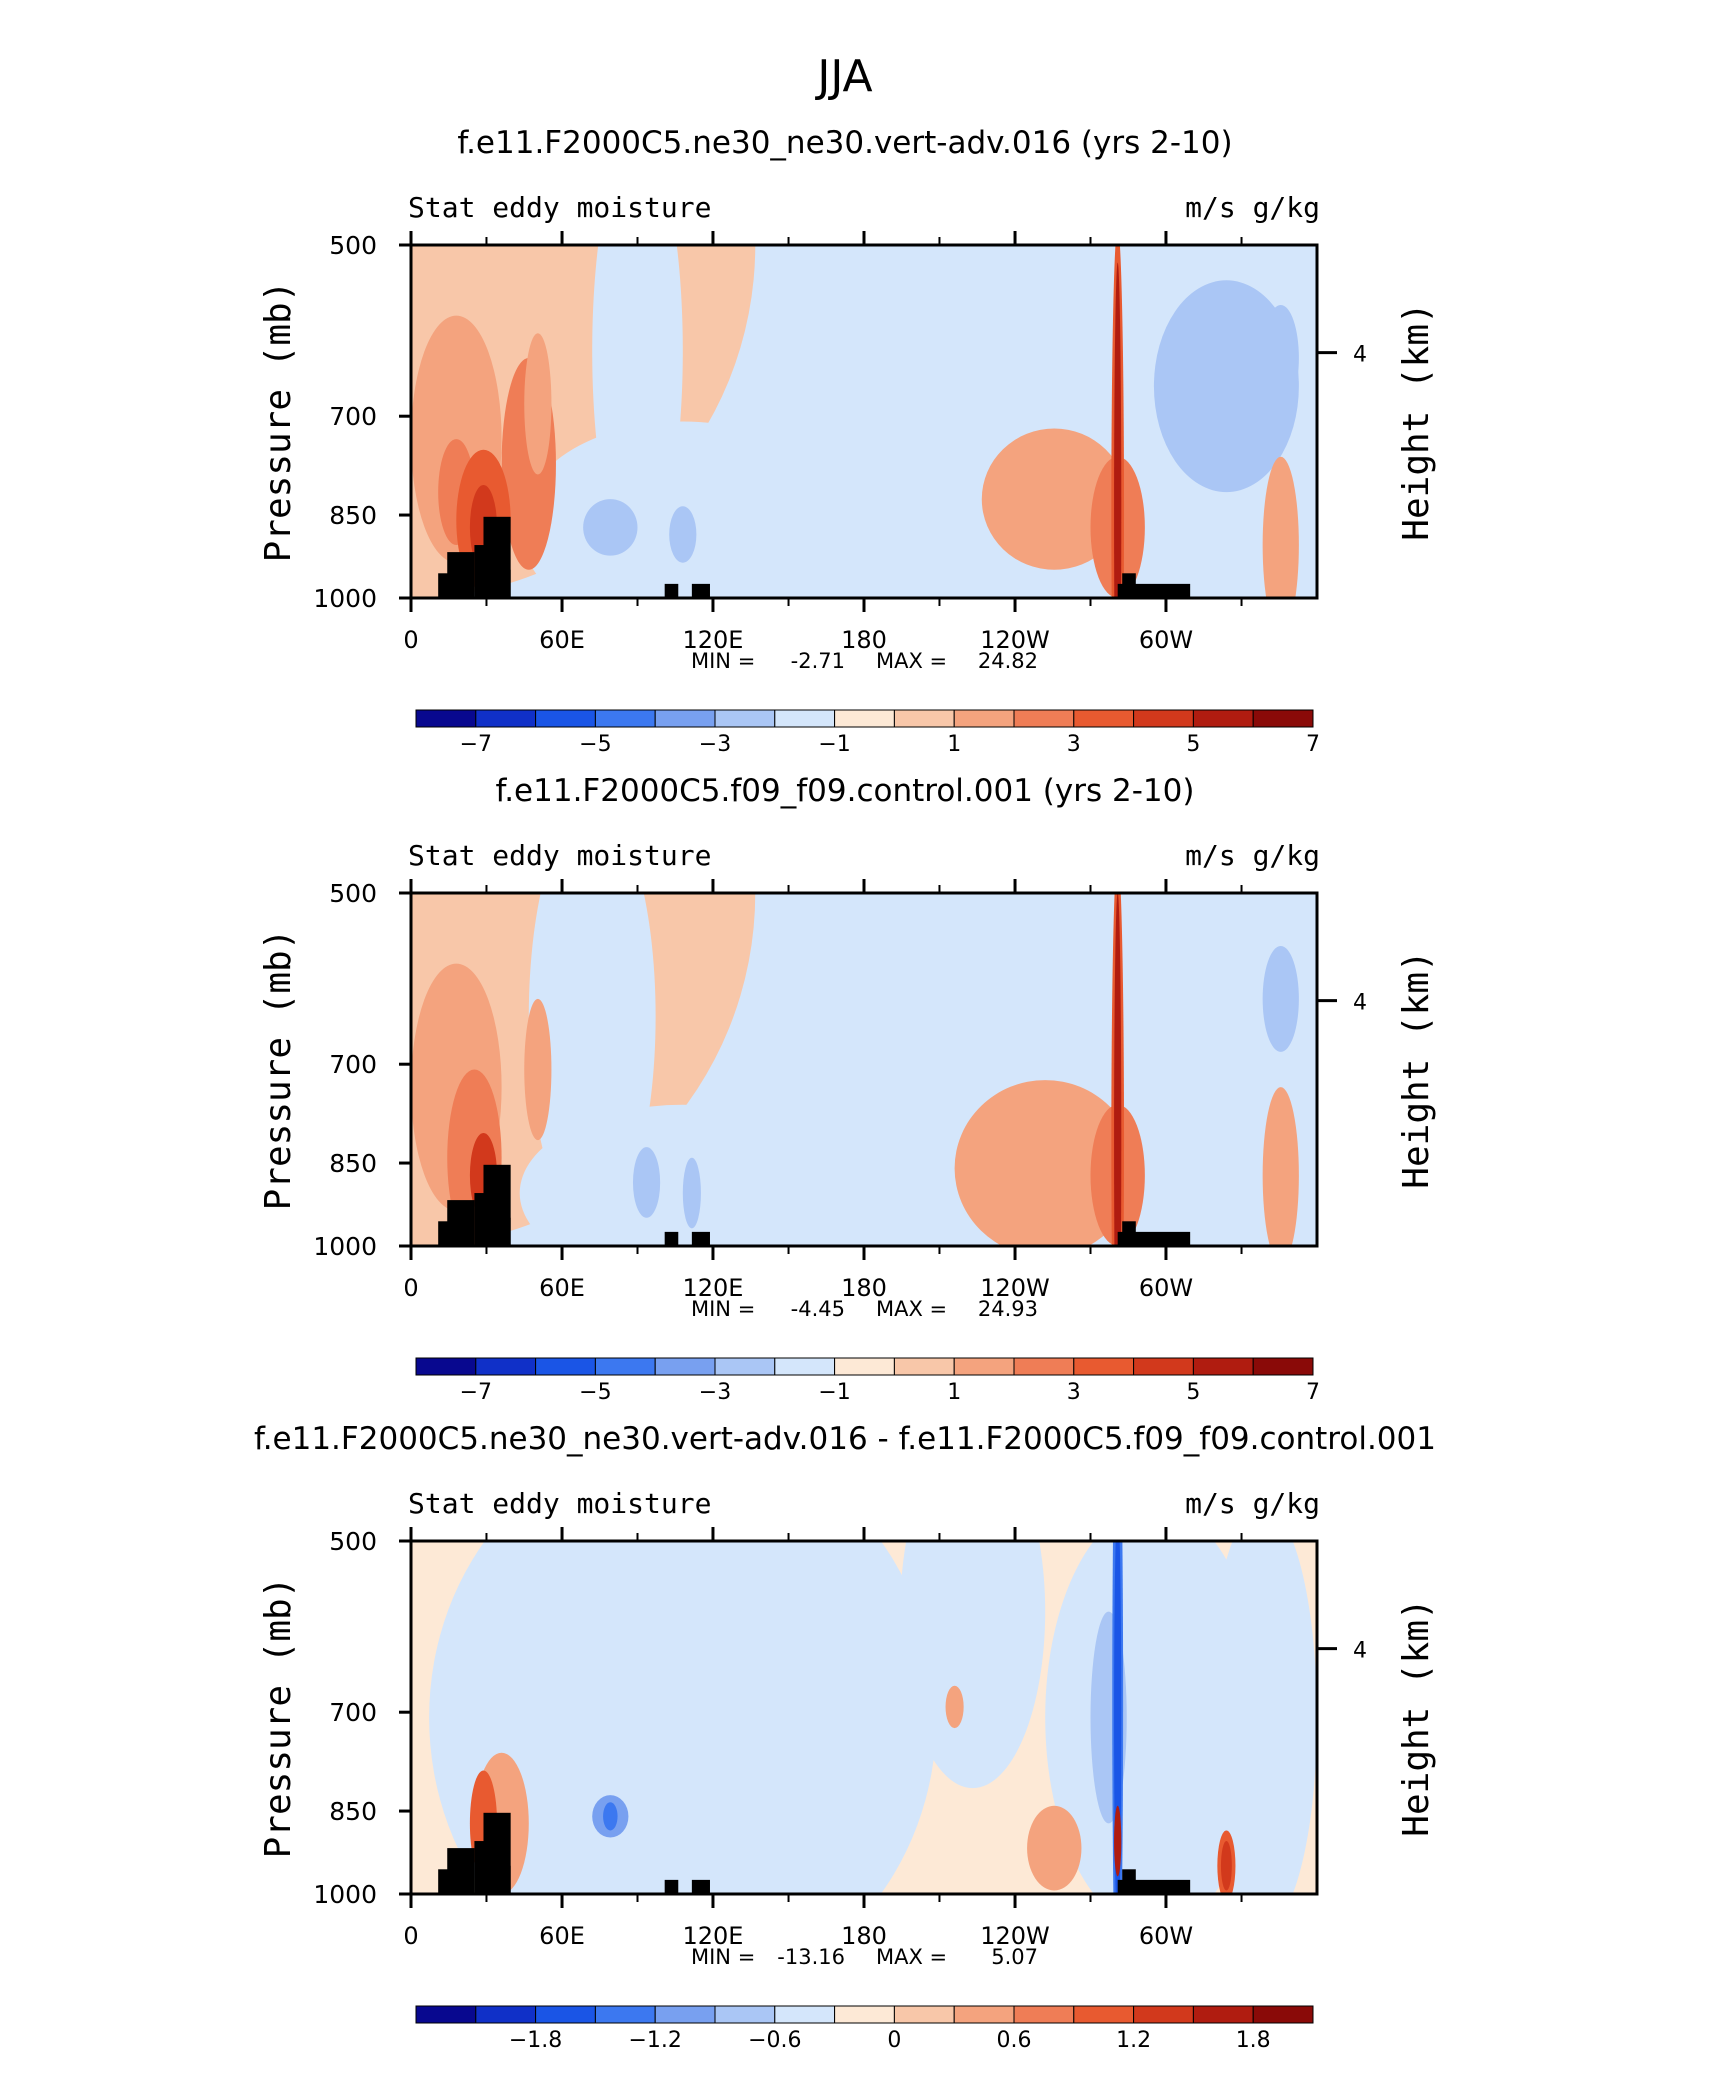 This screenshot has width=1710, height=2079. What do you see at coordinates (1014, 1957) in the screenshot?
I see `max-value: 5.07` at bounding box center [1014, 1957].